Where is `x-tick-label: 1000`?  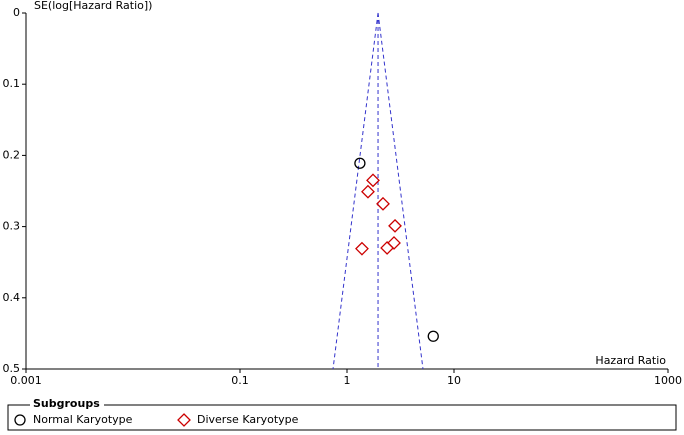 x-tick-label: 1000 is located at coordinates (668, 380).